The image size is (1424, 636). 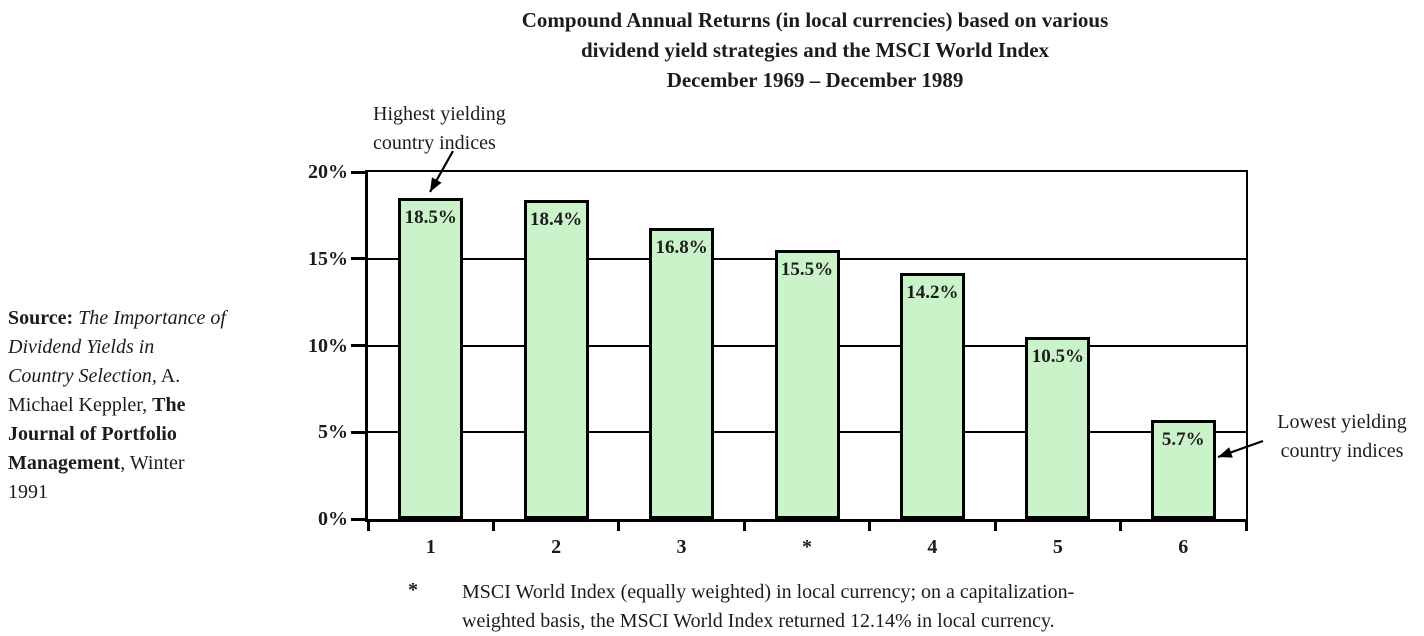 I want to click on y-tick-0%, so click(x=358, y=519).